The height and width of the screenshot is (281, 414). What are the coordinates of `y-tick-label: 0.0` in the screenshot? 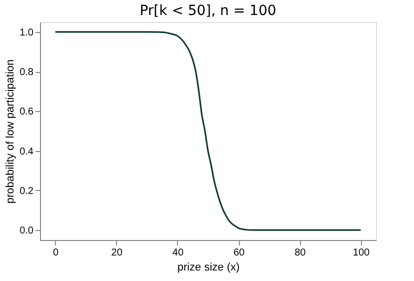 It's located at (27, 231).